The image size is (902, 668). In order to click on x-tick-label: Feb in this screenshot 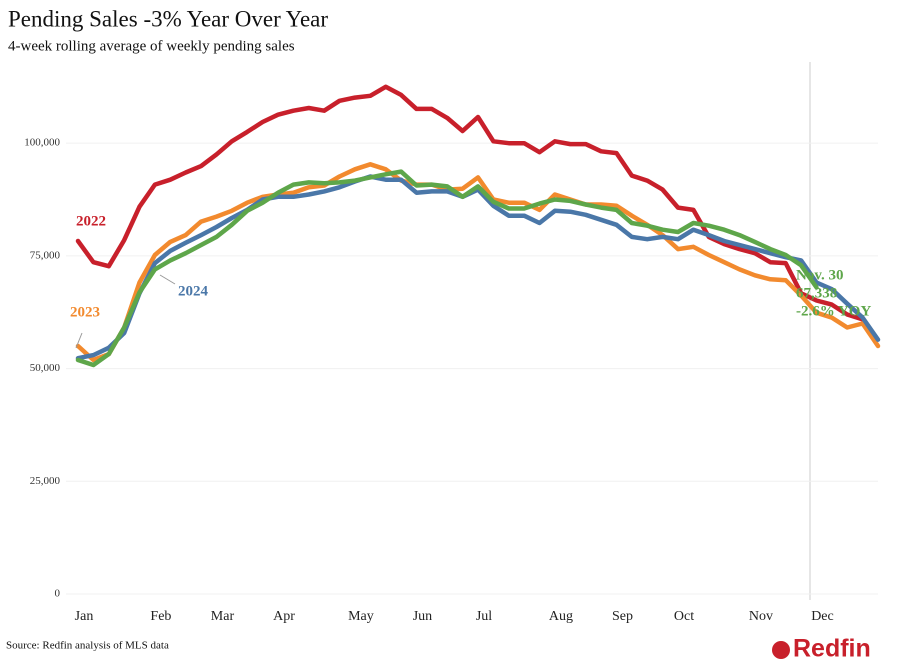, I will do `click(160, 616)`.